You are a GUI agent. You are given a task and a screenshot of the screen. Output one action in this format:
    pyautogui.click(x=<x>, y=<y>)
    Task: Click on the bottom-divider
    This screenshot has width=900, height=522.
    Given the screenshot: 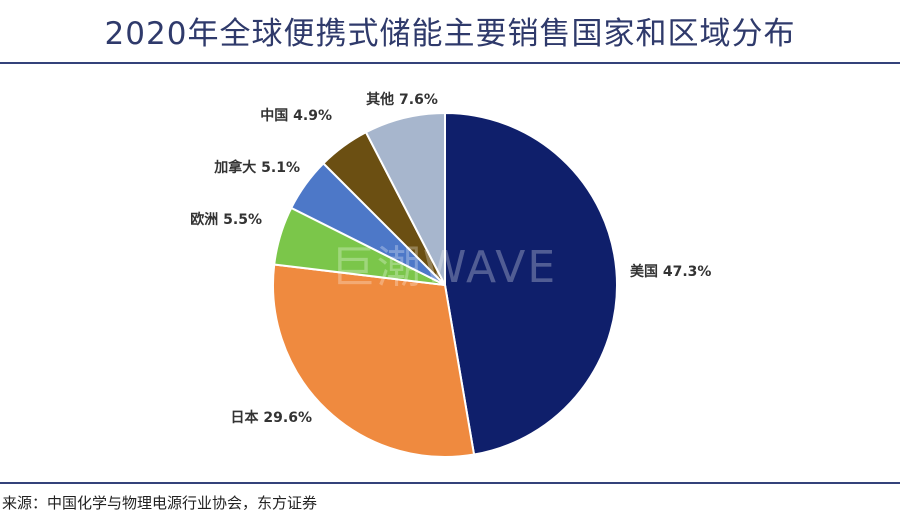 What is the action you would take?
    pyautogui.click(x=450, y=483)
    